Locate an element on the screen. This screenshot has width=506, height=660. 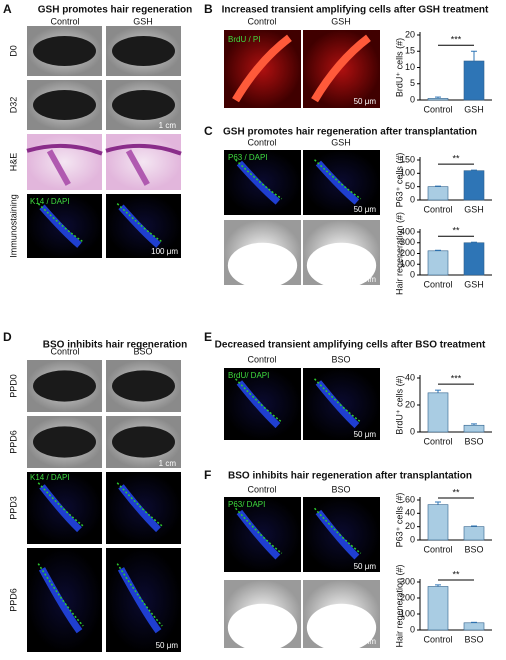
y-tick-label: 300 is located at coordinates (407, 242).